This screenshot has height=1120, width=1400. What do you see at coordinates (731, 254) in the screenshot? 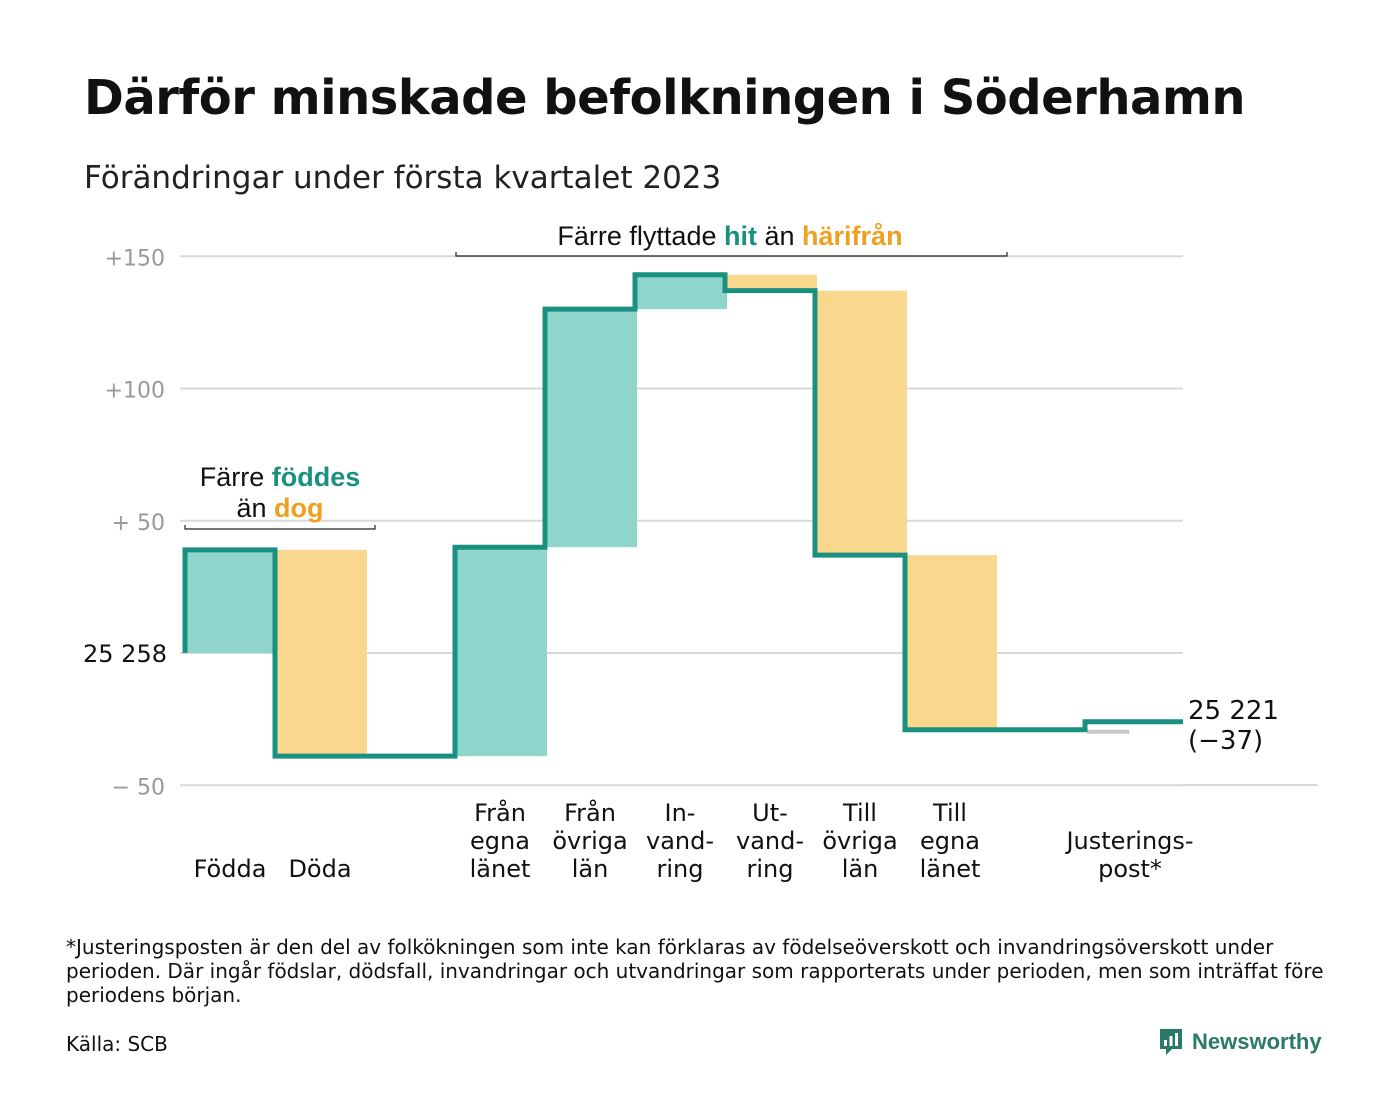
I see `migration-bracket` at bounding box center [731, 254].